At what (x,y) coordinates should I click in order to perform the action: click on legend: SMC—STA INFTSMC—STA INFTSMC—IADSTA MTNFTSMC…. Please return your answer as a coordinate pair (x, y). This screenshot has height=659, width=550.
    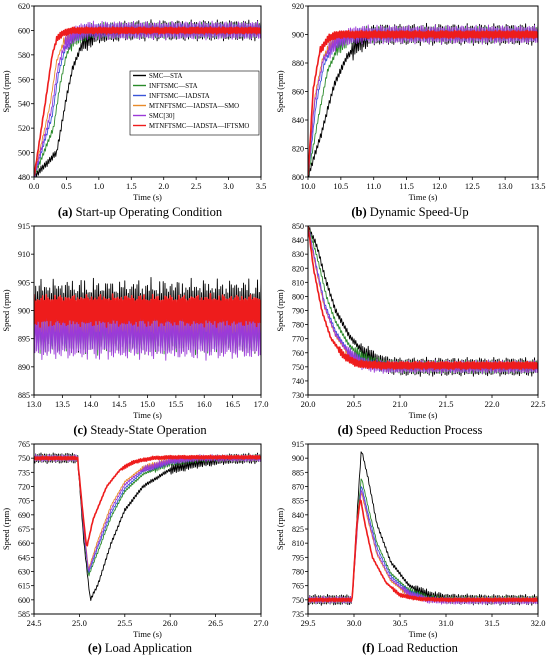
    Looking at the image, I should click on (194, 103).